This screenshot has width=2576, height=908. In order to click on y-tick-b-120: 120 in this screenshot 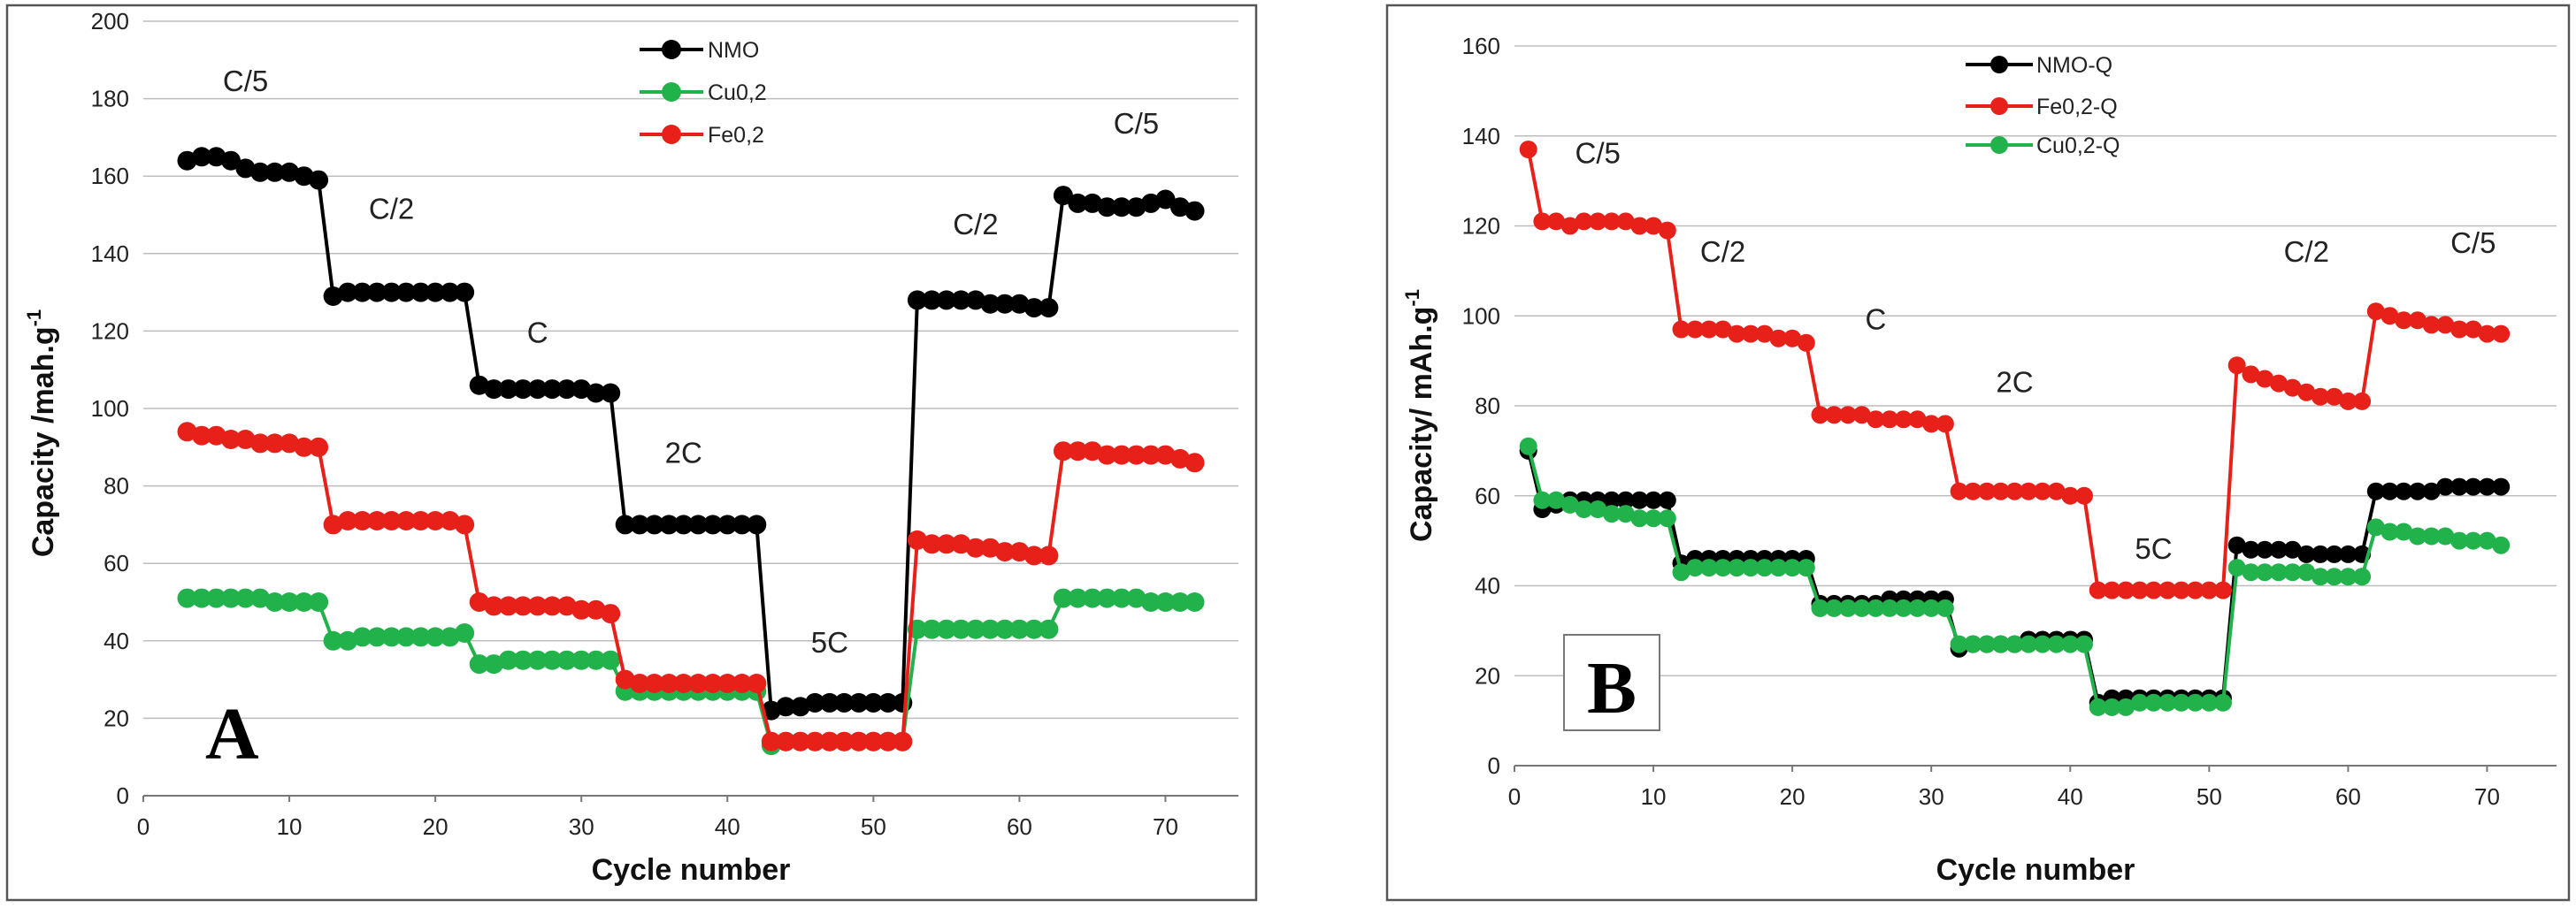, I will do `click(1481, 226)`.